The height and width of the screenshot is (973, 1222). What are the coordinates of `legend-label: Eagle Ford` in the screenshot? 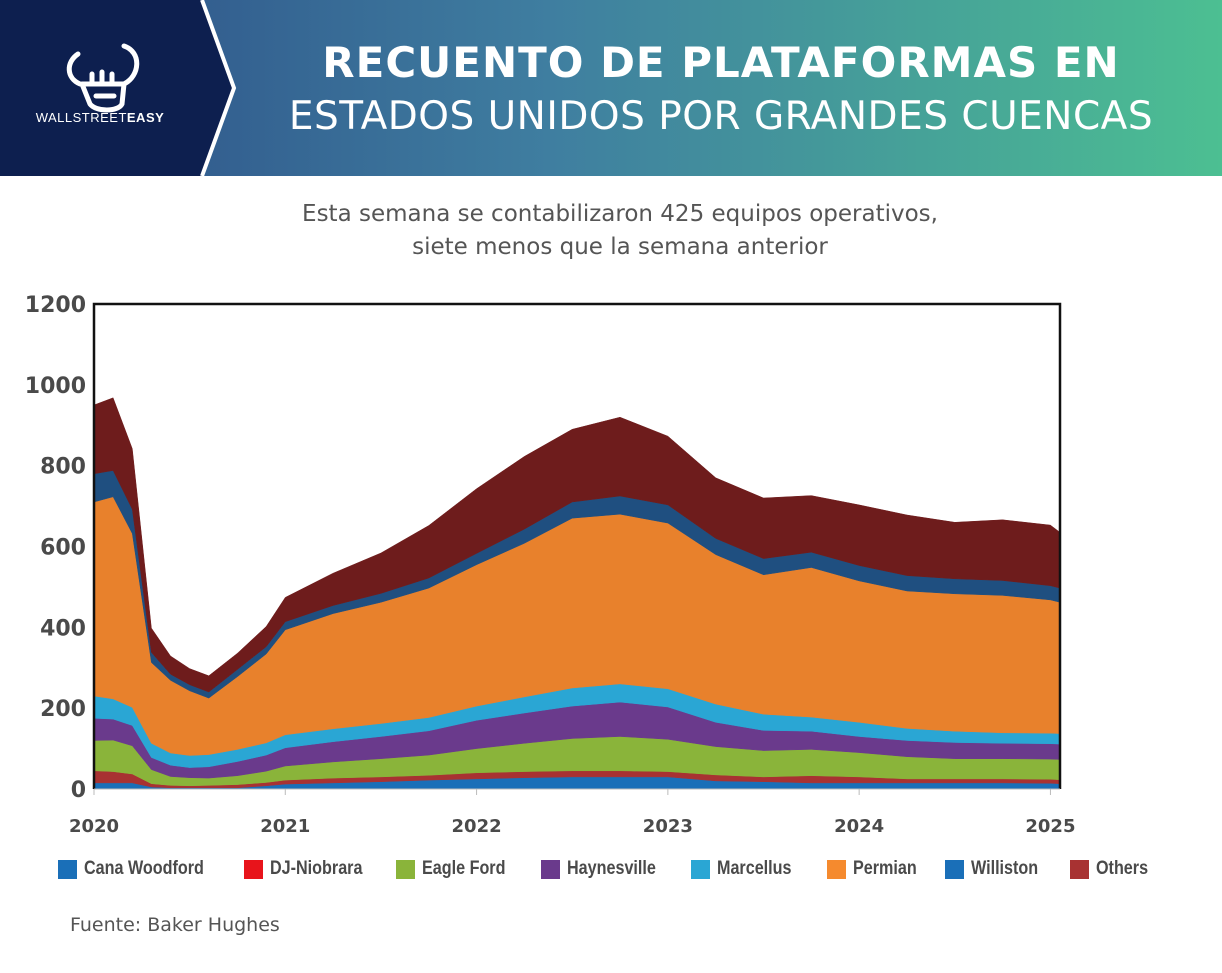 It's located at (464, 868).